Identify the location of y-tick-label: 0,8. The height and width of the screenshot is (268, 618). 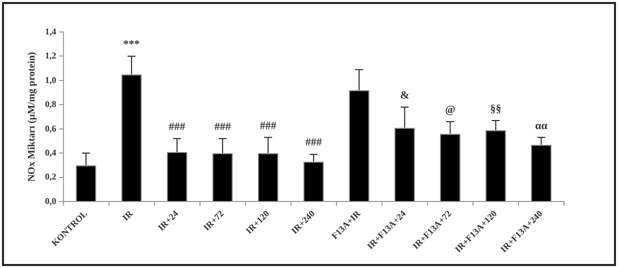
(51, 104).